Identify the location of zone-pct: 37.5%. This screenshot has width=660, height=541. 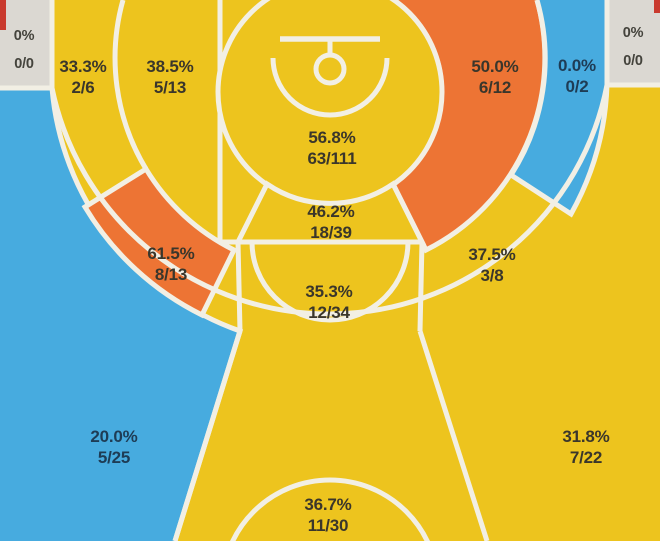
(492, 254).